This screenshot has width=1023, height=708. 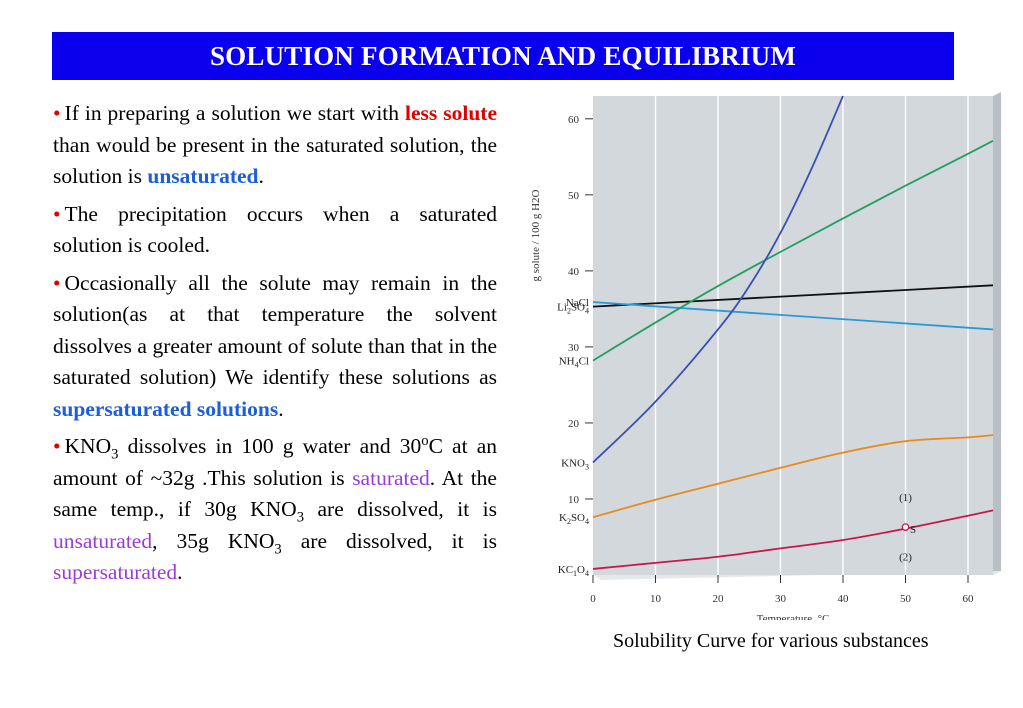 I want to click on series-label-part: KNO, so click(x=573, y=463).